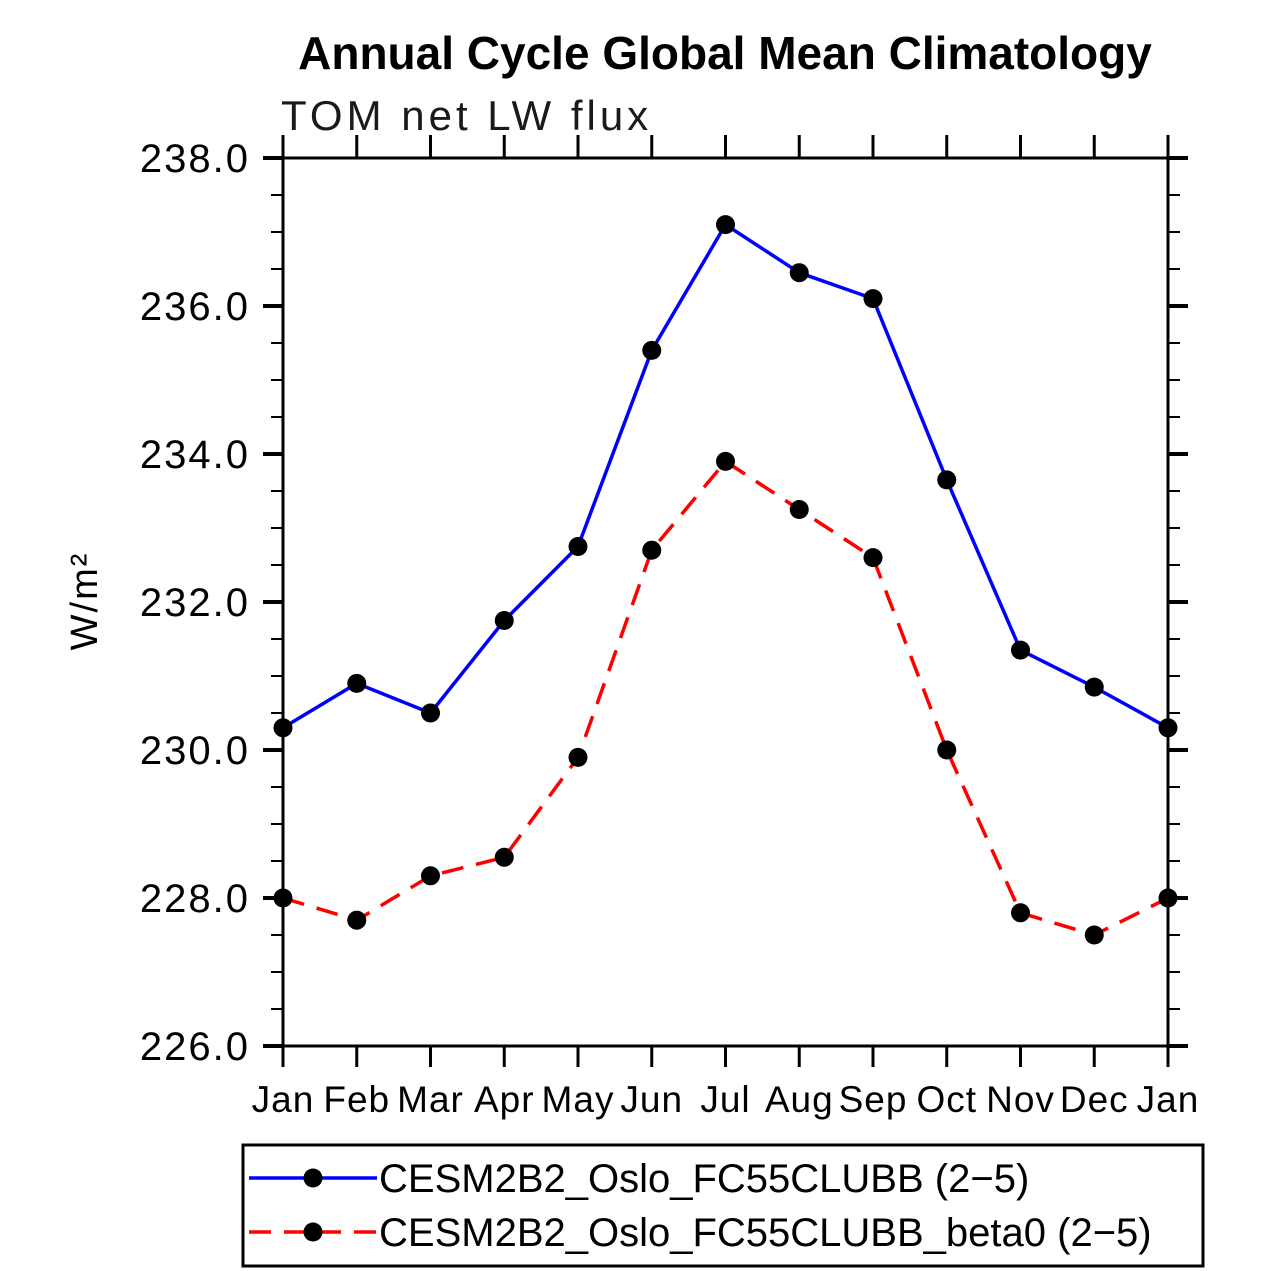 The width and height of the screenshot is (1285, 1271). What do you see at coordinates (195, 899) in the screenshot?
I see `y-tick-label: 228.0` at bounding box center [195, 899].